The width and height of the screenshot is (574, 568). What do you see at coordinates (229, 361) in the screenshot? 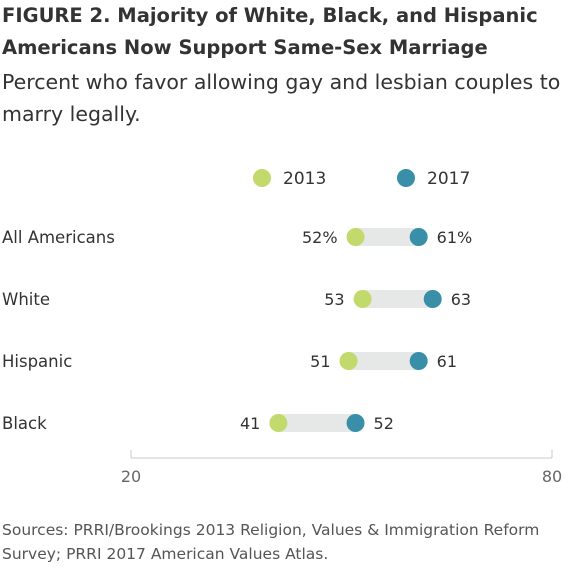
I see `row-hispanic: Hispanic 51 61` at bounding box center [229, 361].